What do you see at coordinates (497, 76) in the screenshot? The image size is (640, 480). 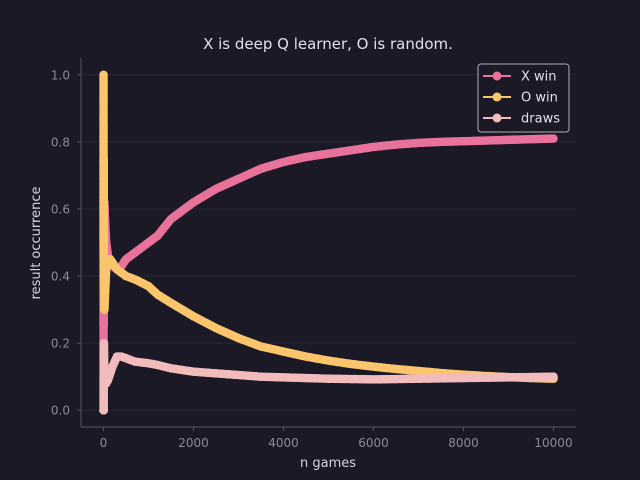 I see `legend-marker-x-win` at bounding box center [497, 76].